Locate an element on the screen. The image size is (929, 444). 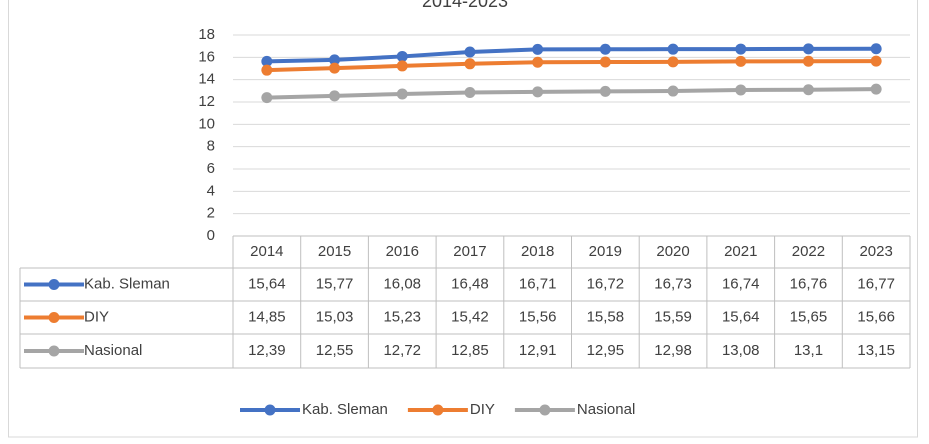
table-cell: 12,95 is located at coordinates (606, 350).